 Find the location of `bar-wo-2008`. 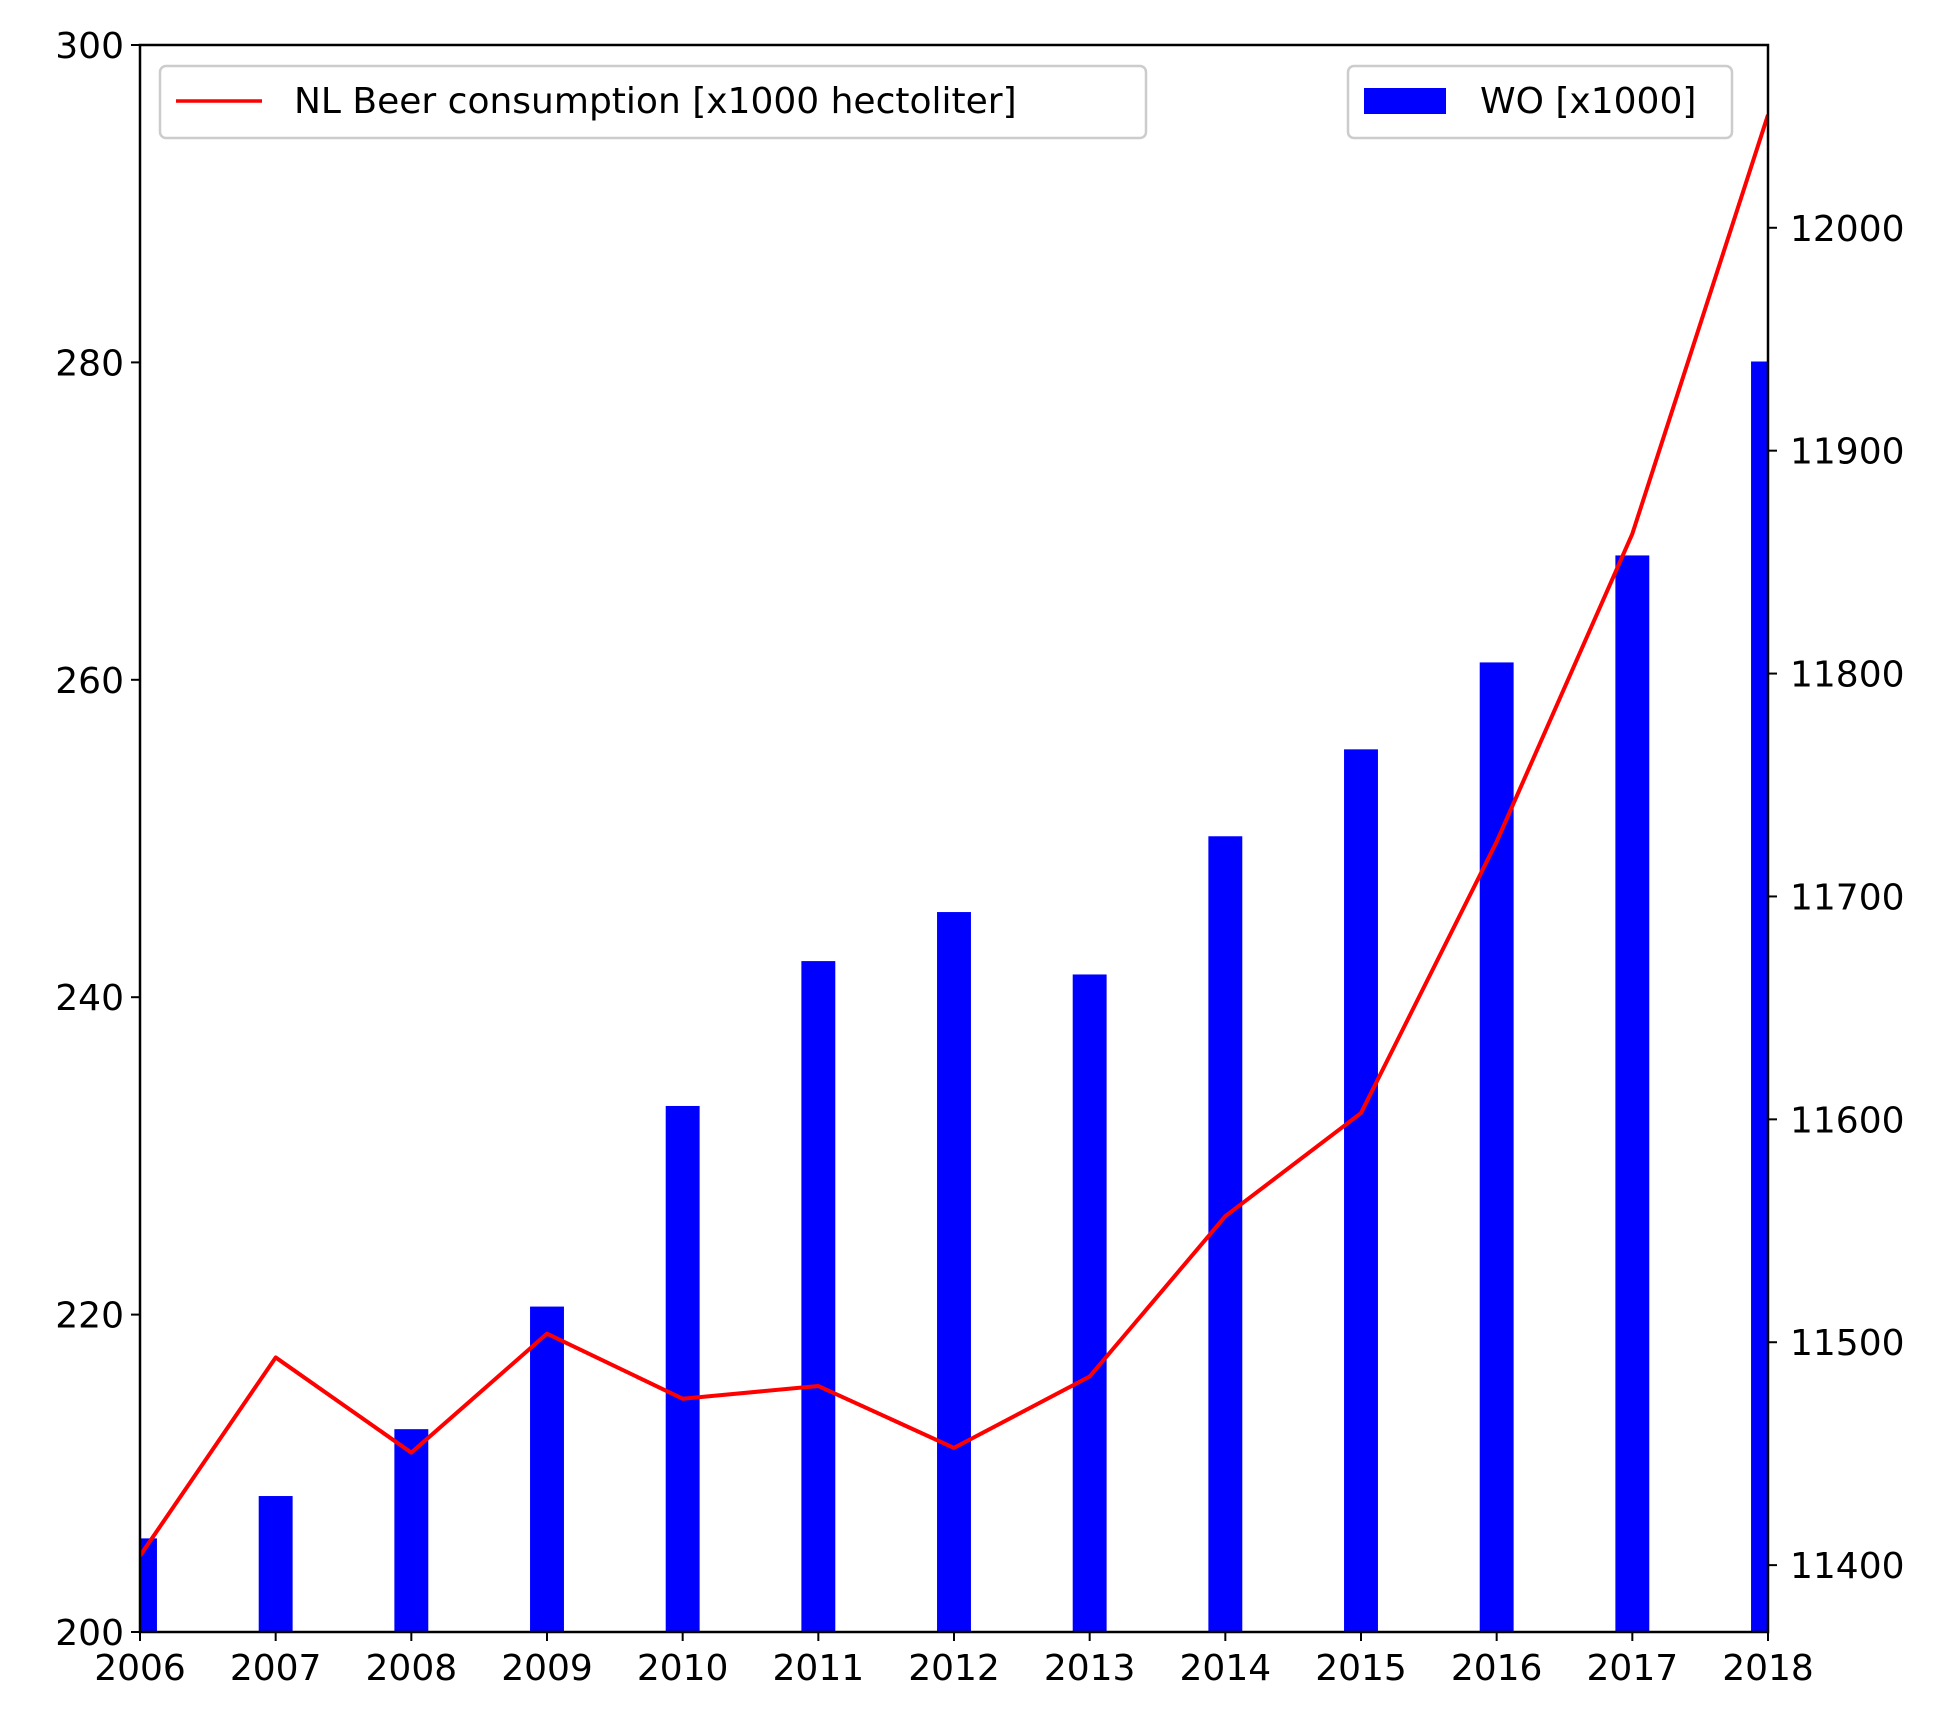

bar-wo-2008 is located at coordinates (411, 1530).